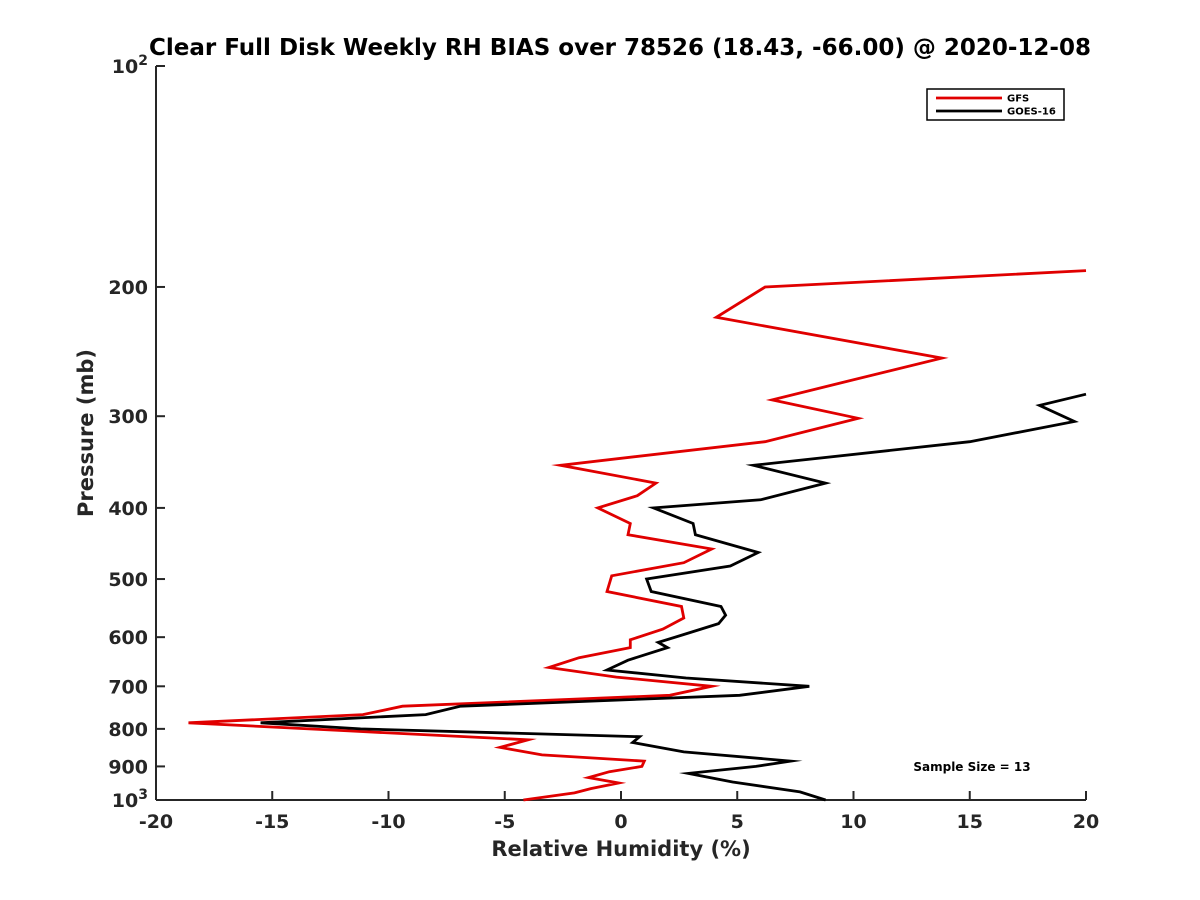 This screenshot has width=1200, height=900. I want to click on legend-box, so click(995, 104).